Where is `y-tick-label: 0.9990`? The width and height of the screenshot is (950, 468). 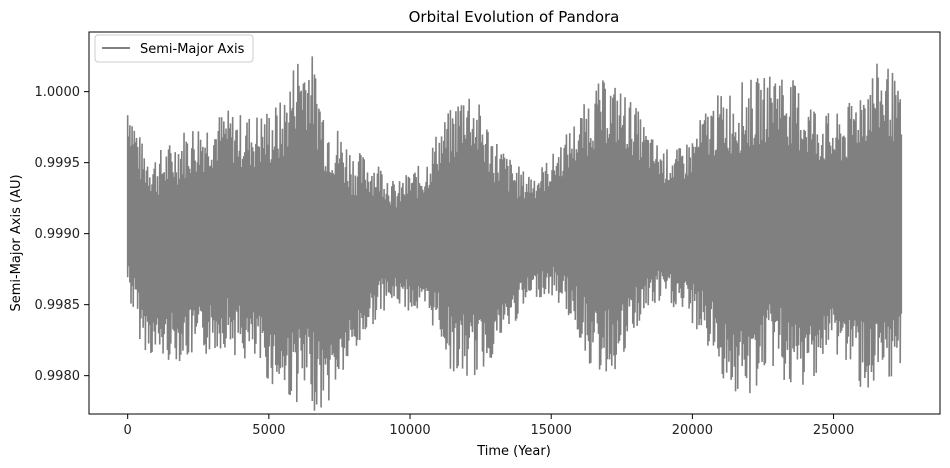 y-tick-label: 0.9990 is located at coordinates (58, 234).